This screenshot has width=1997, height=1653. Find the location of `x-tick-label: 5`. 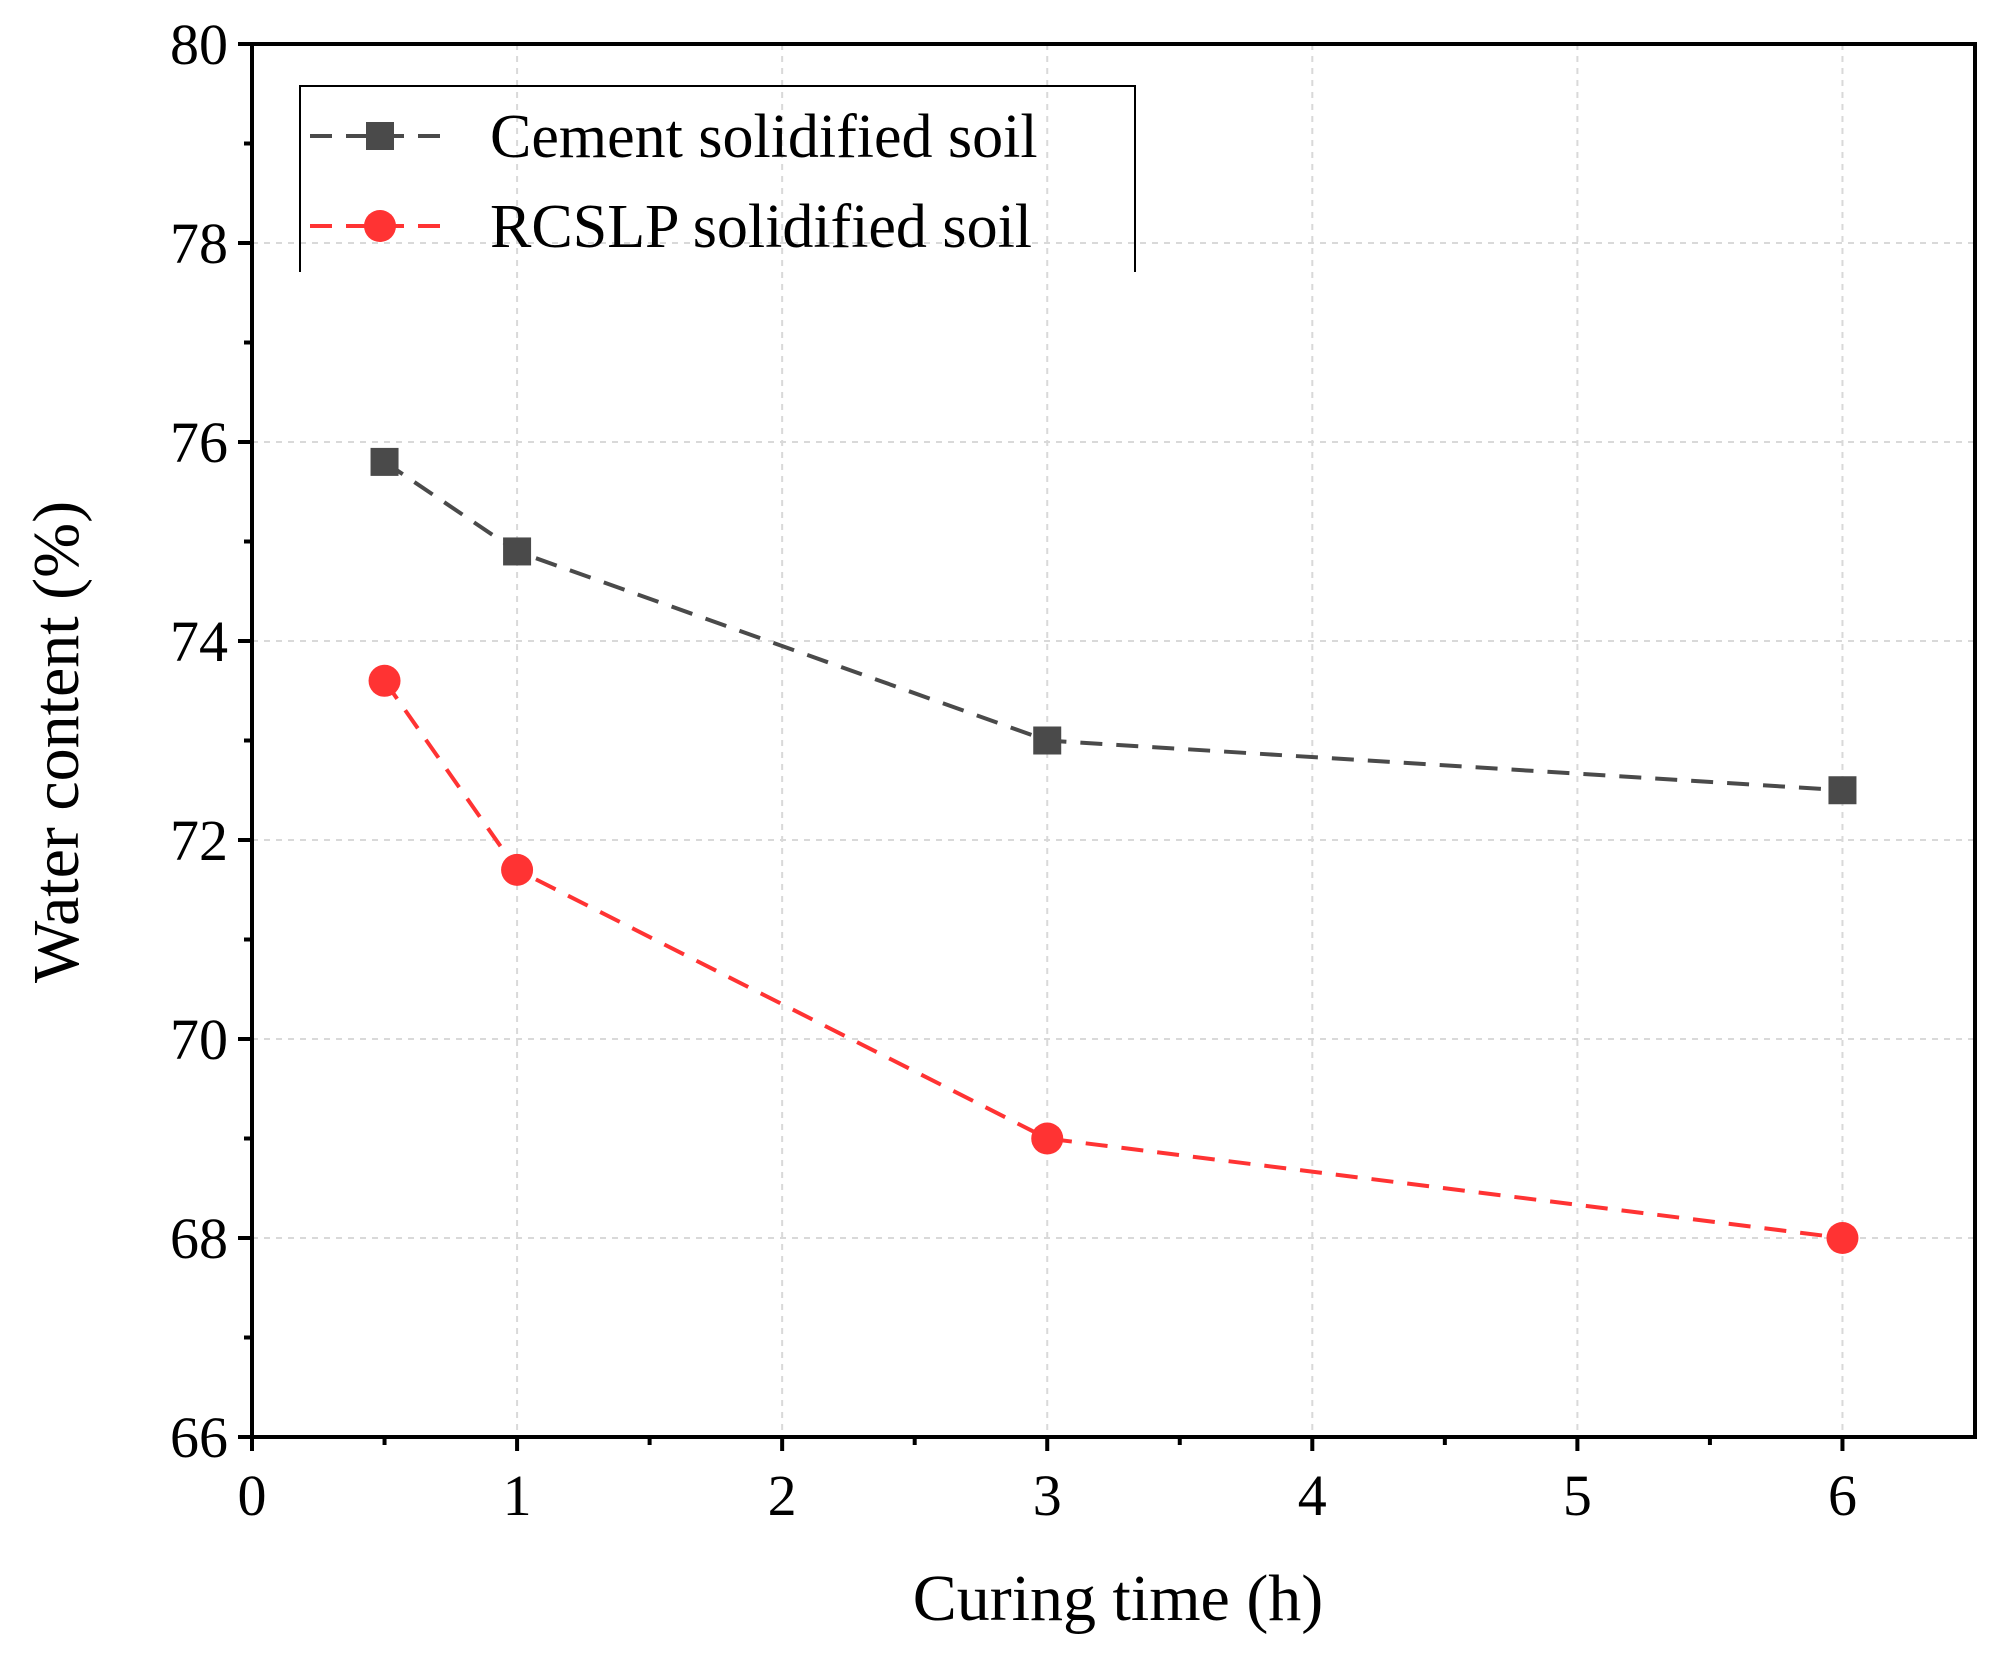

x-tick-label: 5 is located at coordinates (1577, 1495).